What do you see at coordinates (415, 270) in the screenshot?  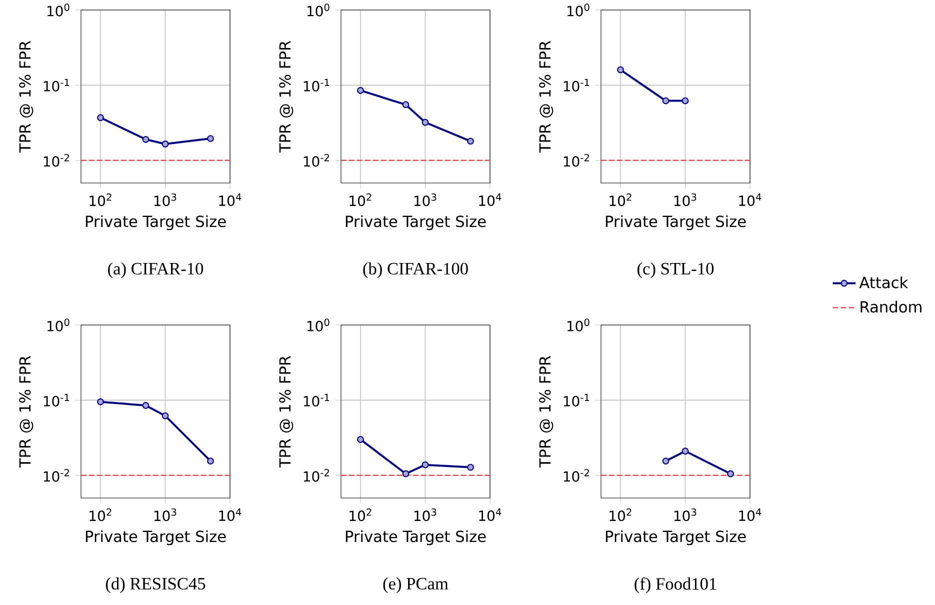 I see `text: (b) CIFAR-100` at bounding box center [415, 270].